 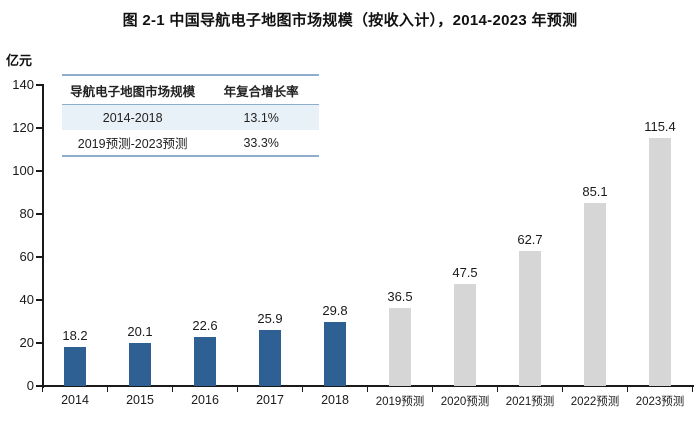 I want to click on y-axis-tick-label: 120, so click(x=23, y=127).